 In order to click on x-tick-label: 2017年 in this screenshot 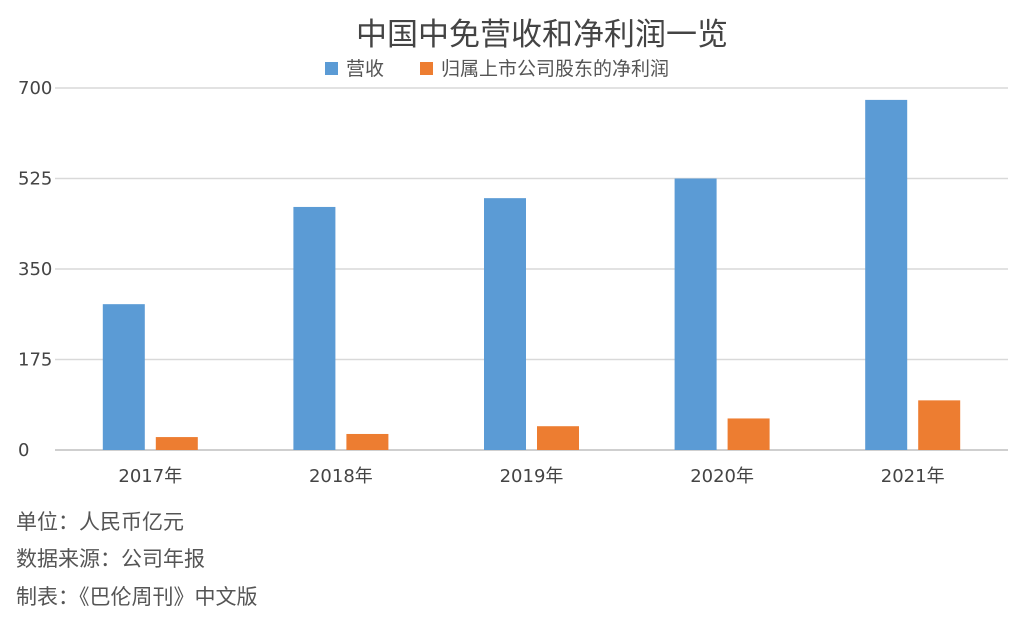, I will do `click(150, 476)`.